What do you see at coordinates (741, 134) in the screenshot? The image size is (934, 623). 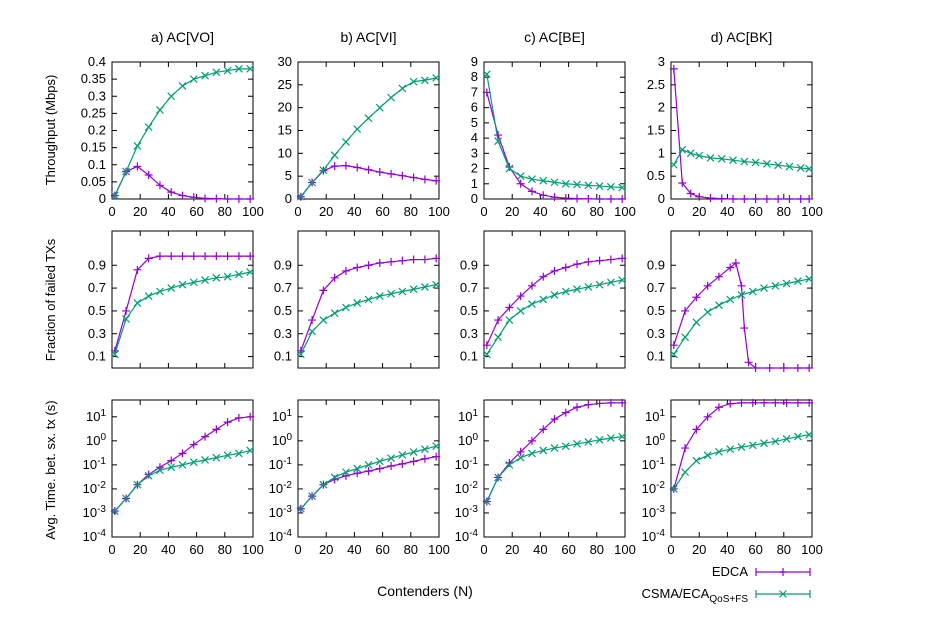 I see `series-line-edca` at bounding box center [741, 134].